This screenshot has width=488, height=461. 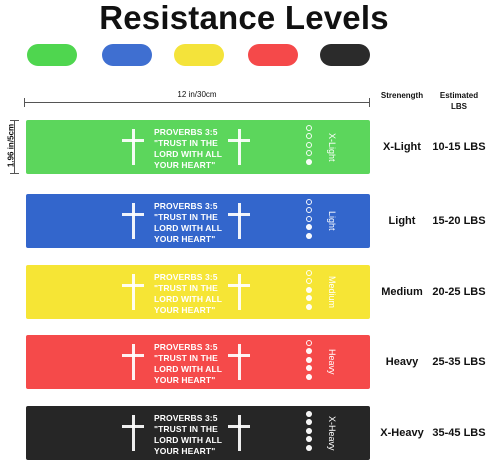 I want to click on strength-value: X-Light, so click(x=402, y=147).